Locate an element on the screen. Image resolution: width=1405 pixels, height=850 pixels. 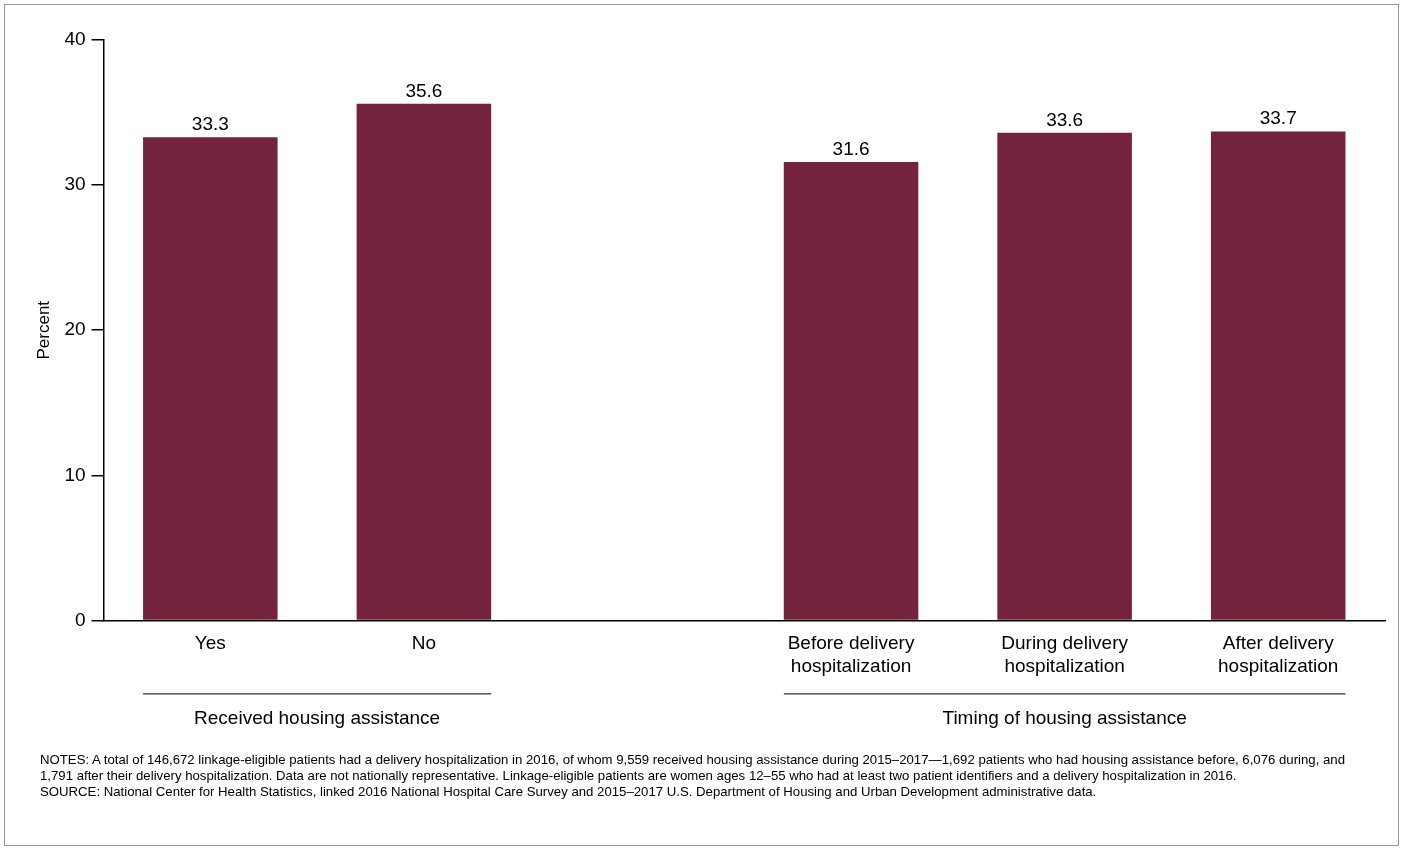
y-tick-label: 20 is located at coordinates (75, 329).